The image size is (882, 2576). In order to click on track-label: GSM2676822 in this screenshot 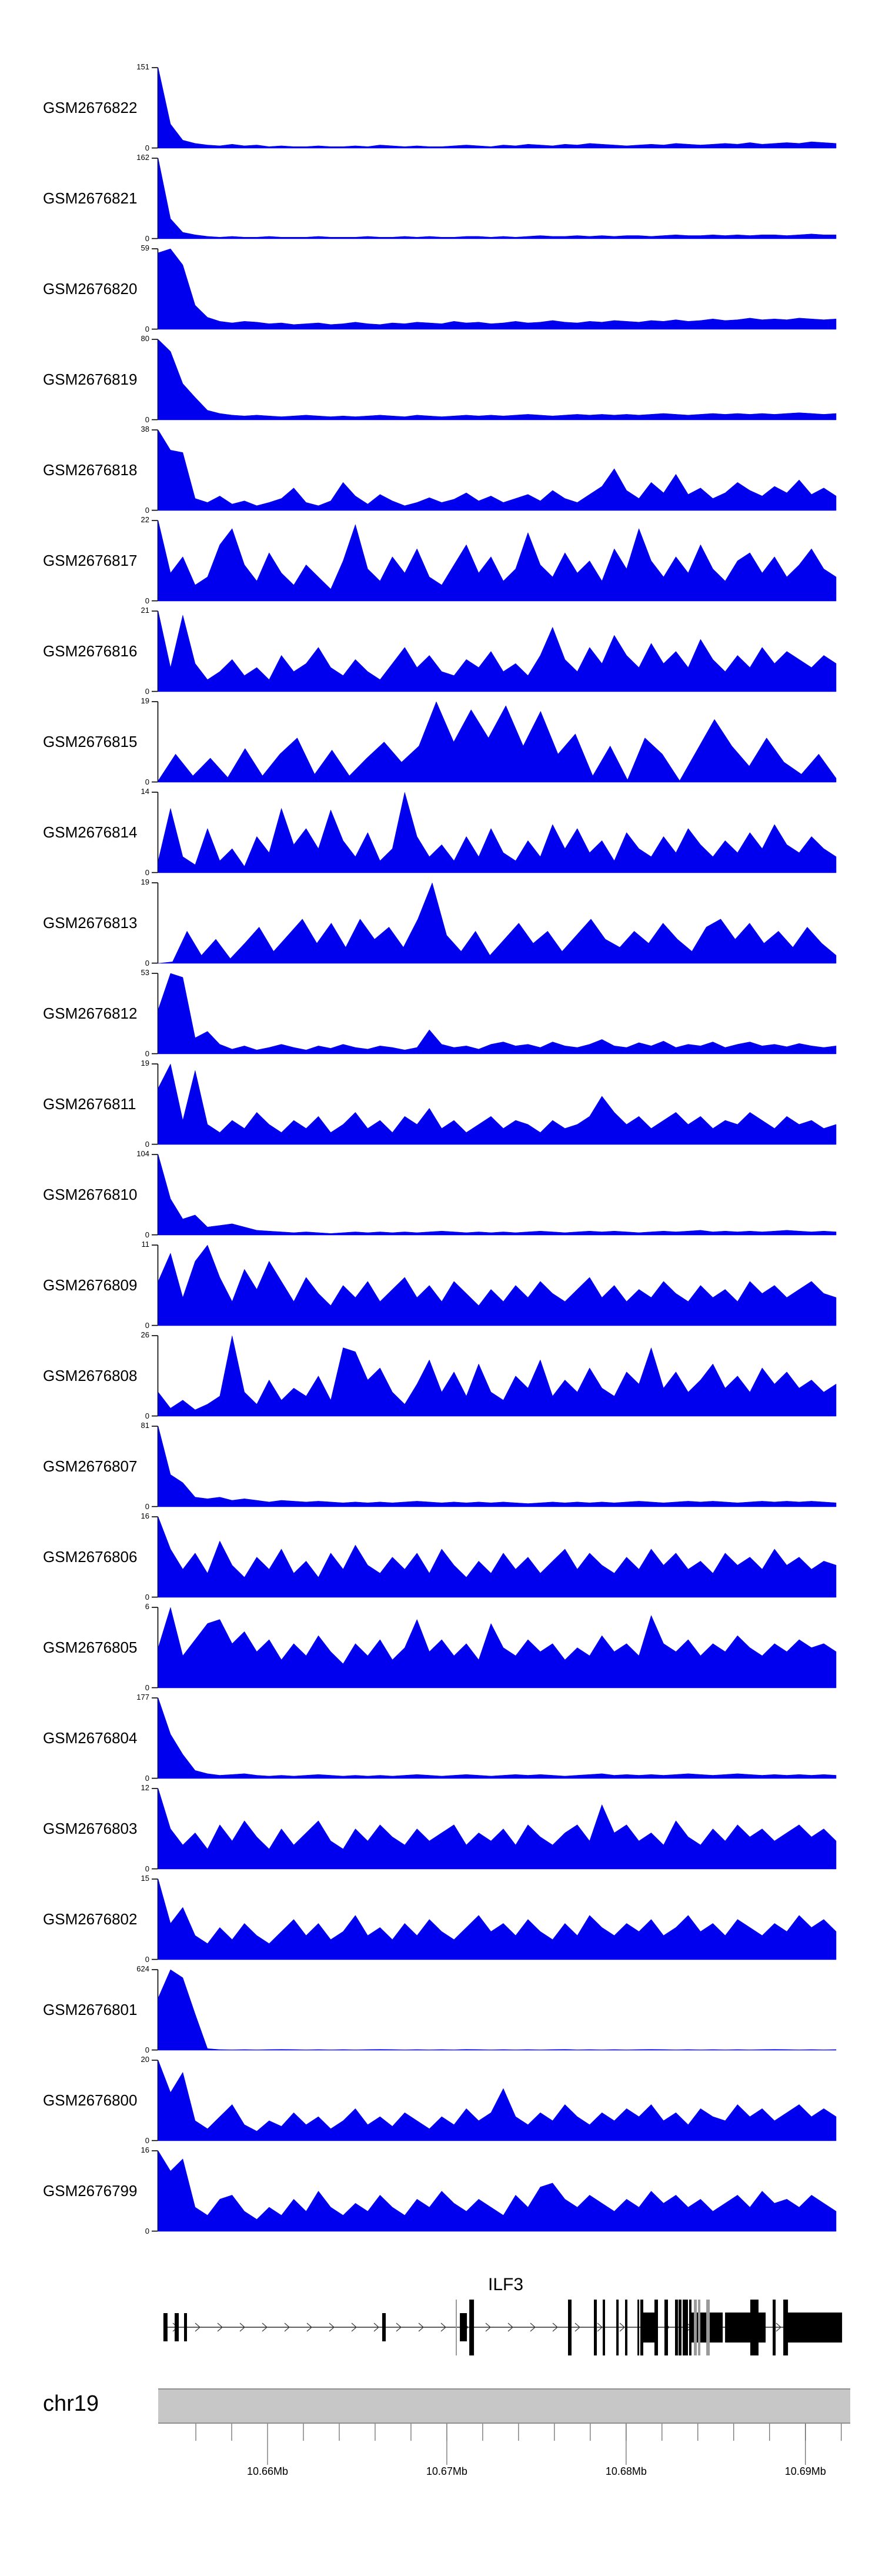, I will do `click(90, 107)`.